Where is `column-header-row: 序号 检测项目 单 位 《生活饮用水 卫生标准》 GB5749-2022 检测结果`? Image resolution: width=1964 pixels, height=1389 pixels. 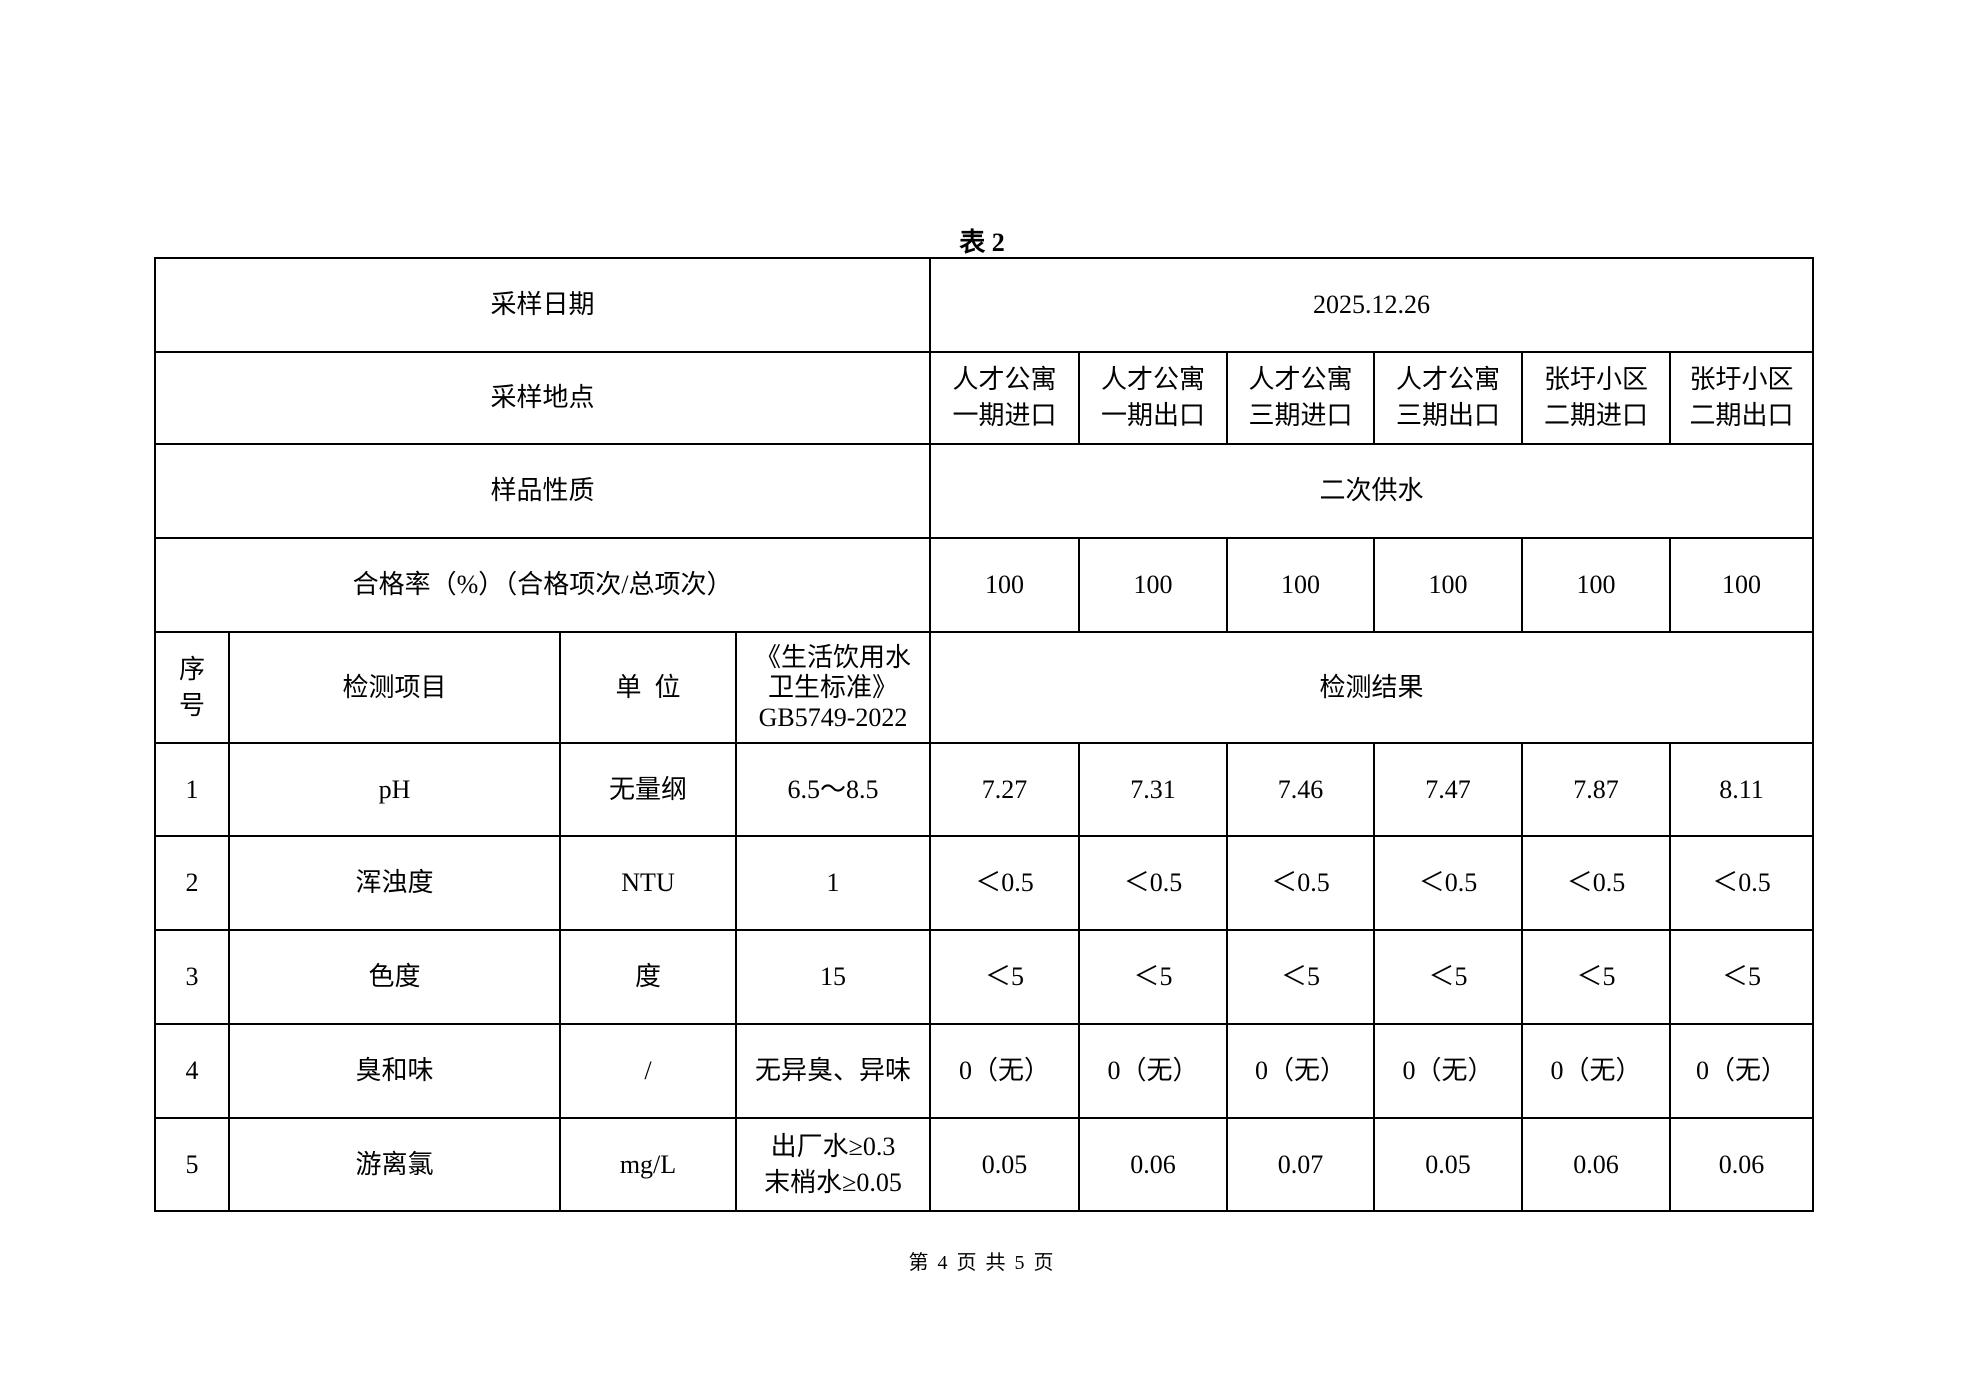
column-header-row: 序号 检测项目 单 位 《生活饮用水 卫生标准》 GB5749-2022 检测结果 is located at coordinates (984, 687).